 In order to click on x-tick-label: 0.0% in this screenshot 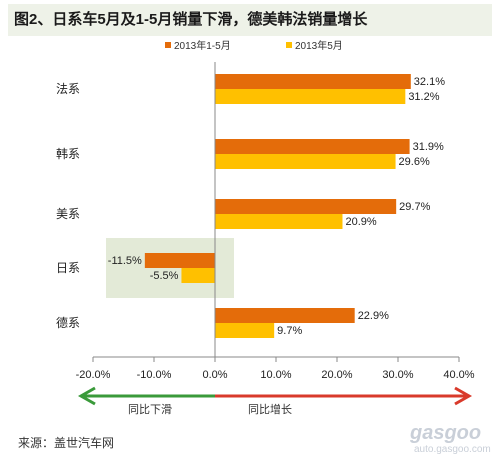, I will do `click(214, 375)`.